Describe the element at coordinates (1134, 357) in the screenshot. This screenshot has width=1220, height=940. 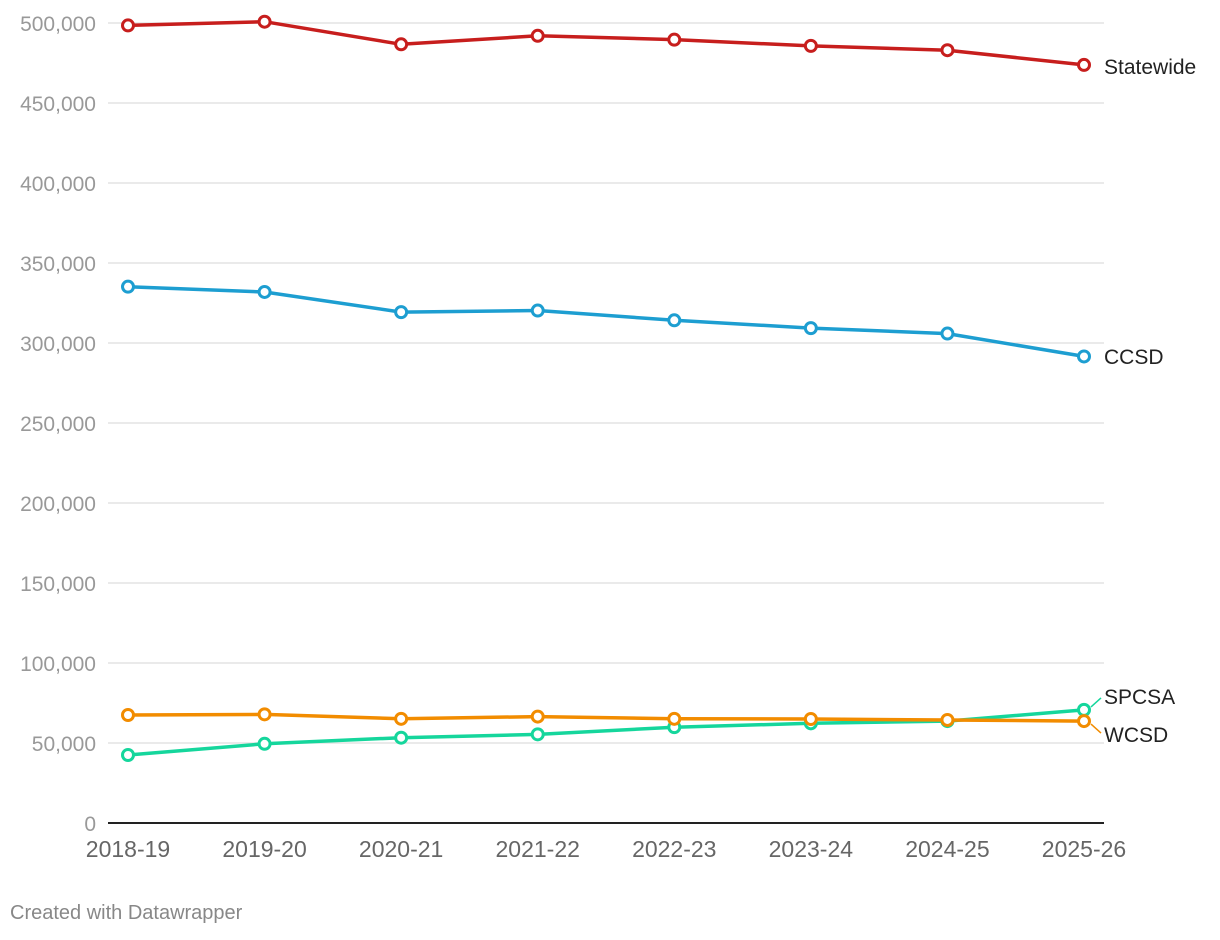
I see `series-label-ccsd: CCSD` at that location.